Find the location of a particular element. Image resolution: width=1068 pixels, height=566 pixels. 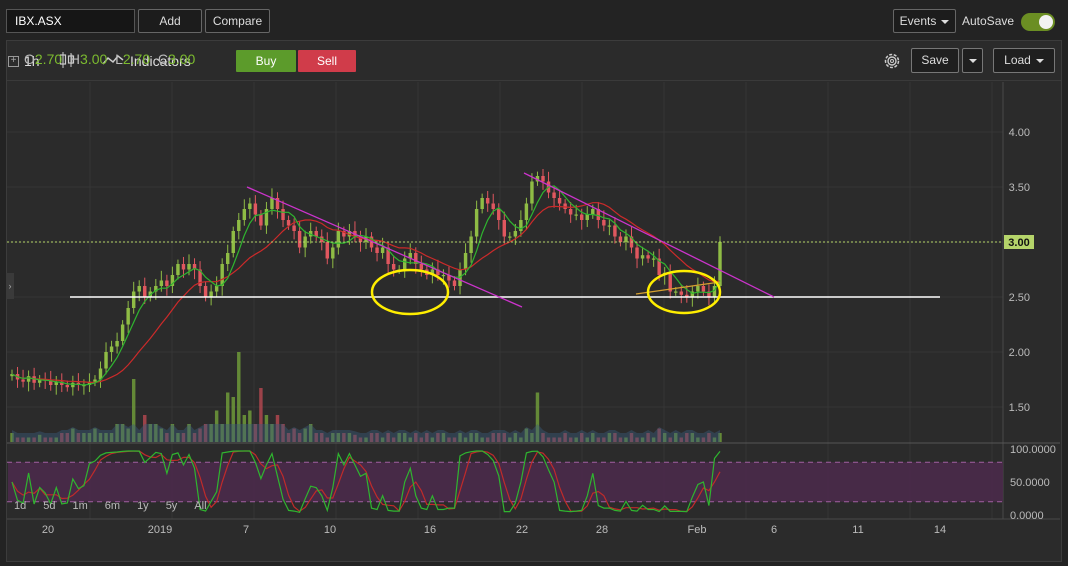

range-button-5d: 5d is located at coordinates (49, 506).